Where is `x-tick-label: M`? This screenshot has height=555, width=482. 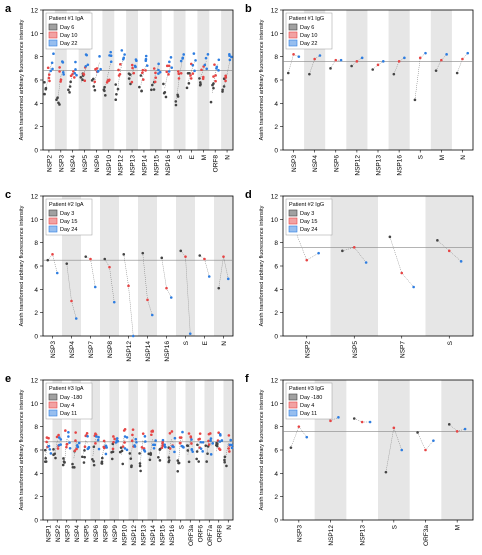
x-tick-label: M is located at coordinates (204, 157).